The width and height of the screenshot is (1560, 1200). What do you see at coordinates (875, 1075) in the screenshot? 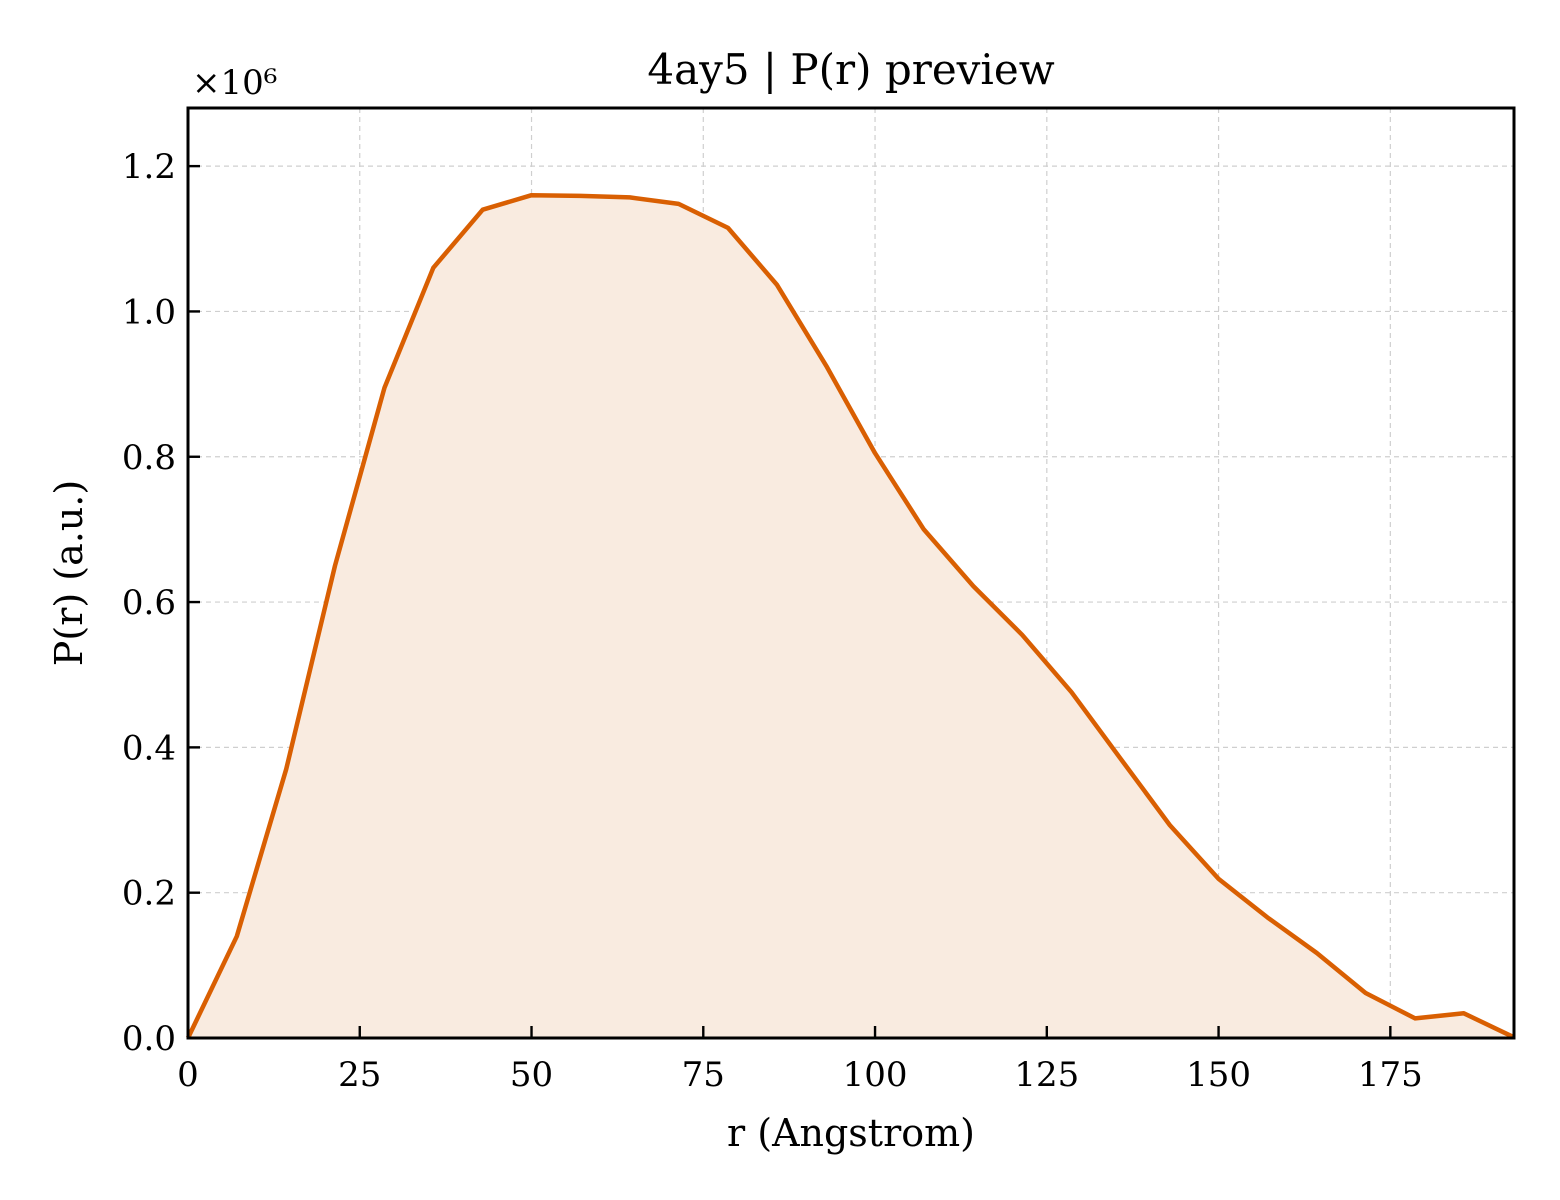
I see `x-tick-label: 100` at bounding box center [875, 1075].